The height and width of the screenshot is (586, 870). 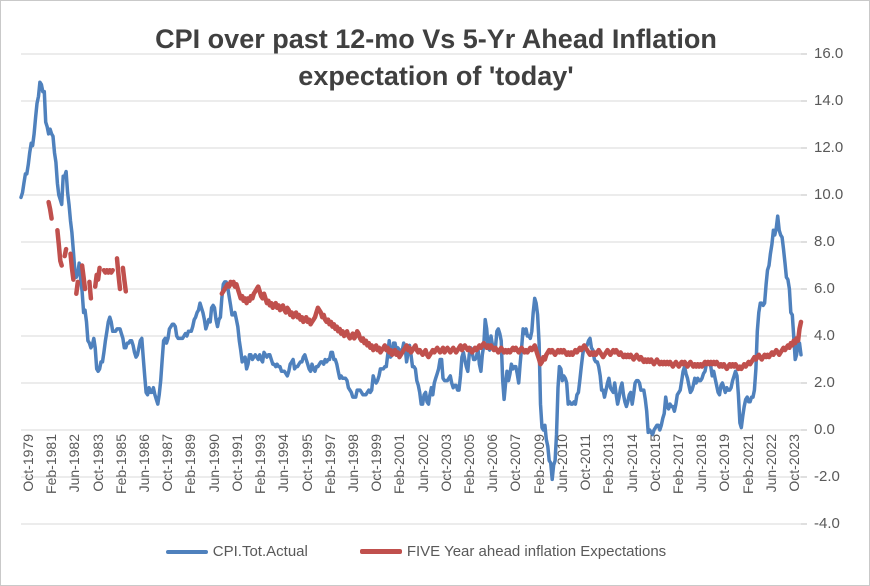 What do you see at coordinates (585, 462) in the screenshot?
I see `x-axis-label: Oct-2011` at bounding box center [585, 462].